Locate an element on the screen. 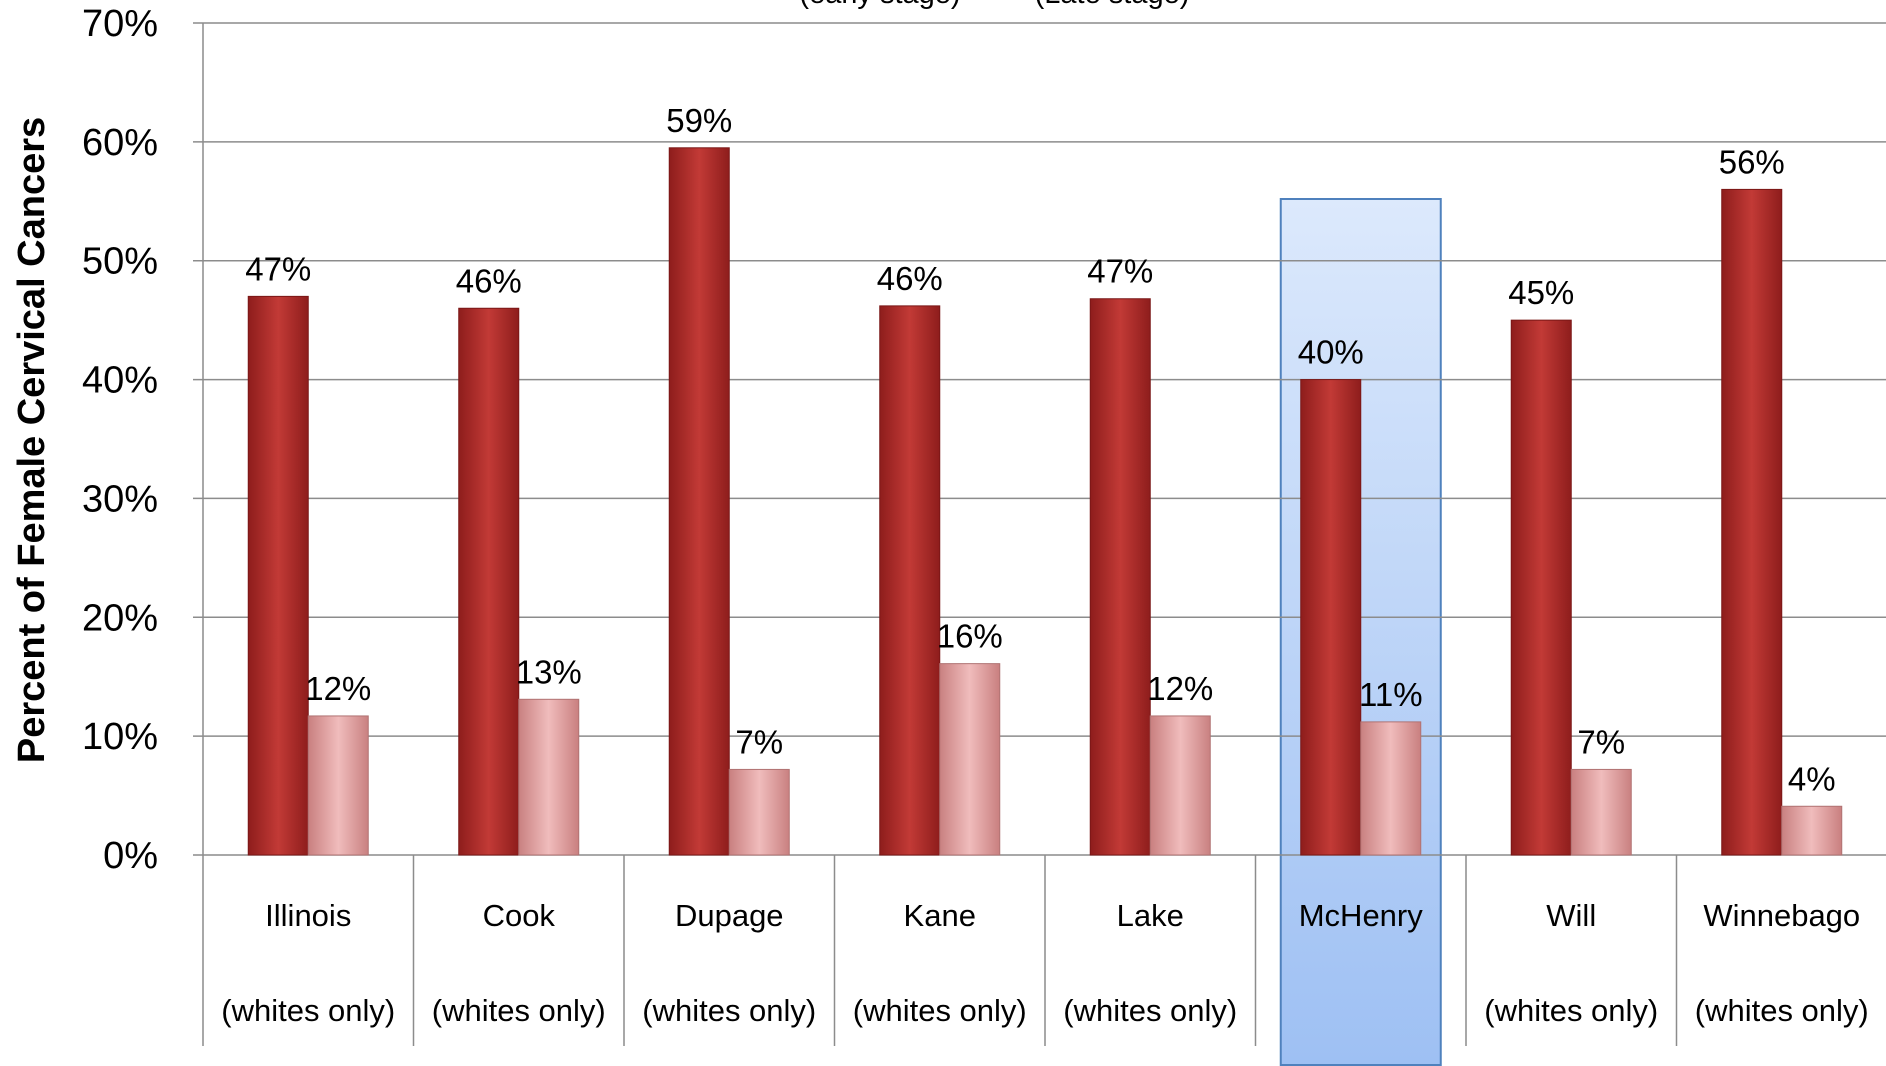 This screenshot has width=1886, height=1066. data-label-late: 16% is located at coordinates (970, 636).